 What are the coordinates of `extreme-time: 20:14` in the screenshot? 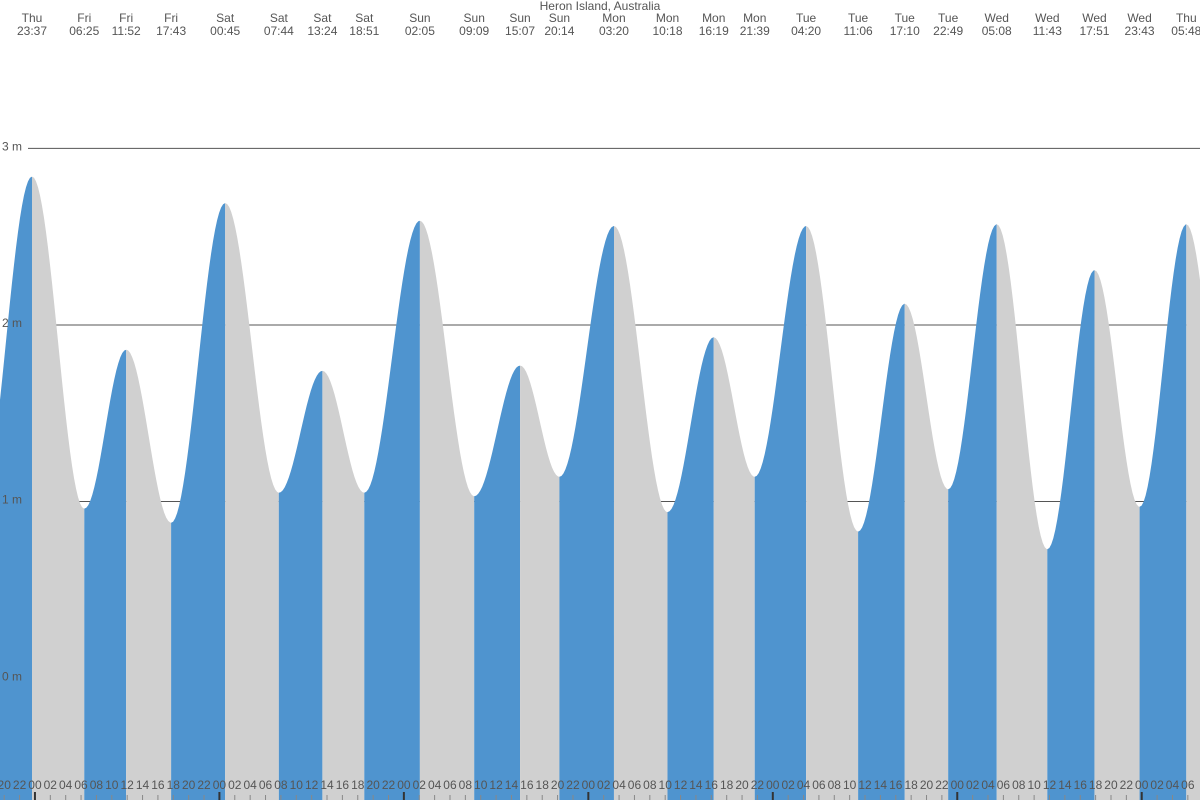 It's located at (559, 31).